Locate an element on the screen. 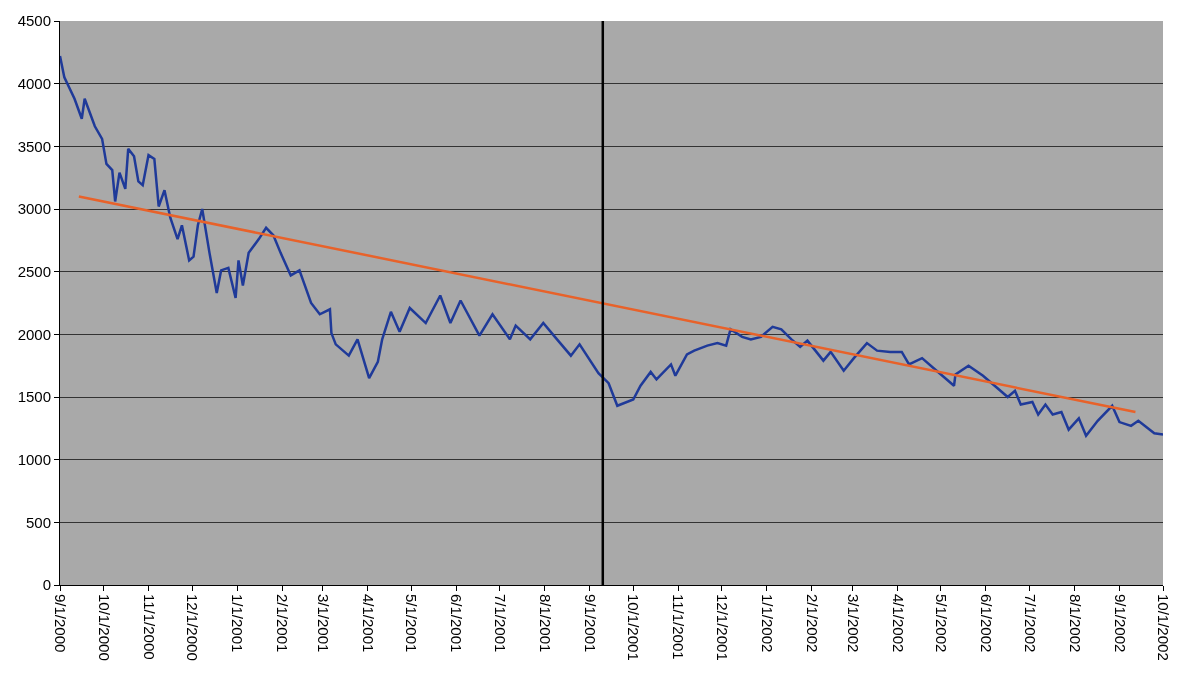 This screenshot has height=685, width=1184. x-tick-label: 9/1/2000 is located at coordinates (61, 623).